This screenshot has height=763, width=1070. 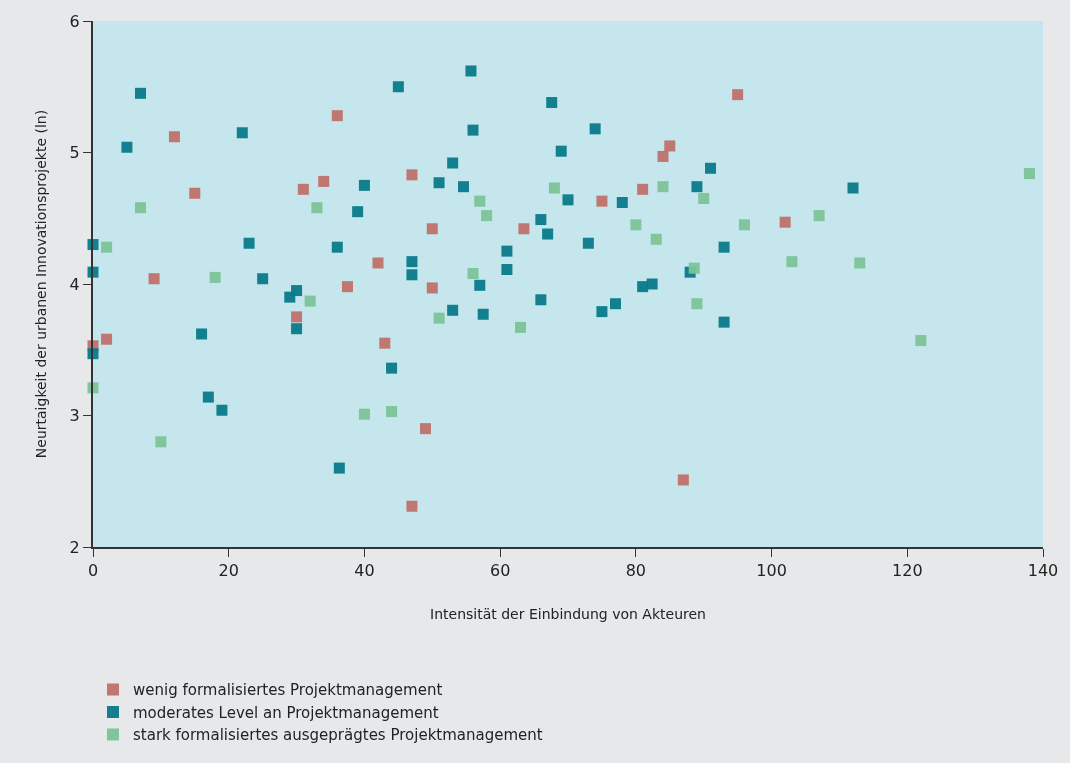 What do you see at coordinates (286, 712) in the screenshot?
I see `legend-label: moderates Level an Projektmanagement` at bounding box center [286, 712].